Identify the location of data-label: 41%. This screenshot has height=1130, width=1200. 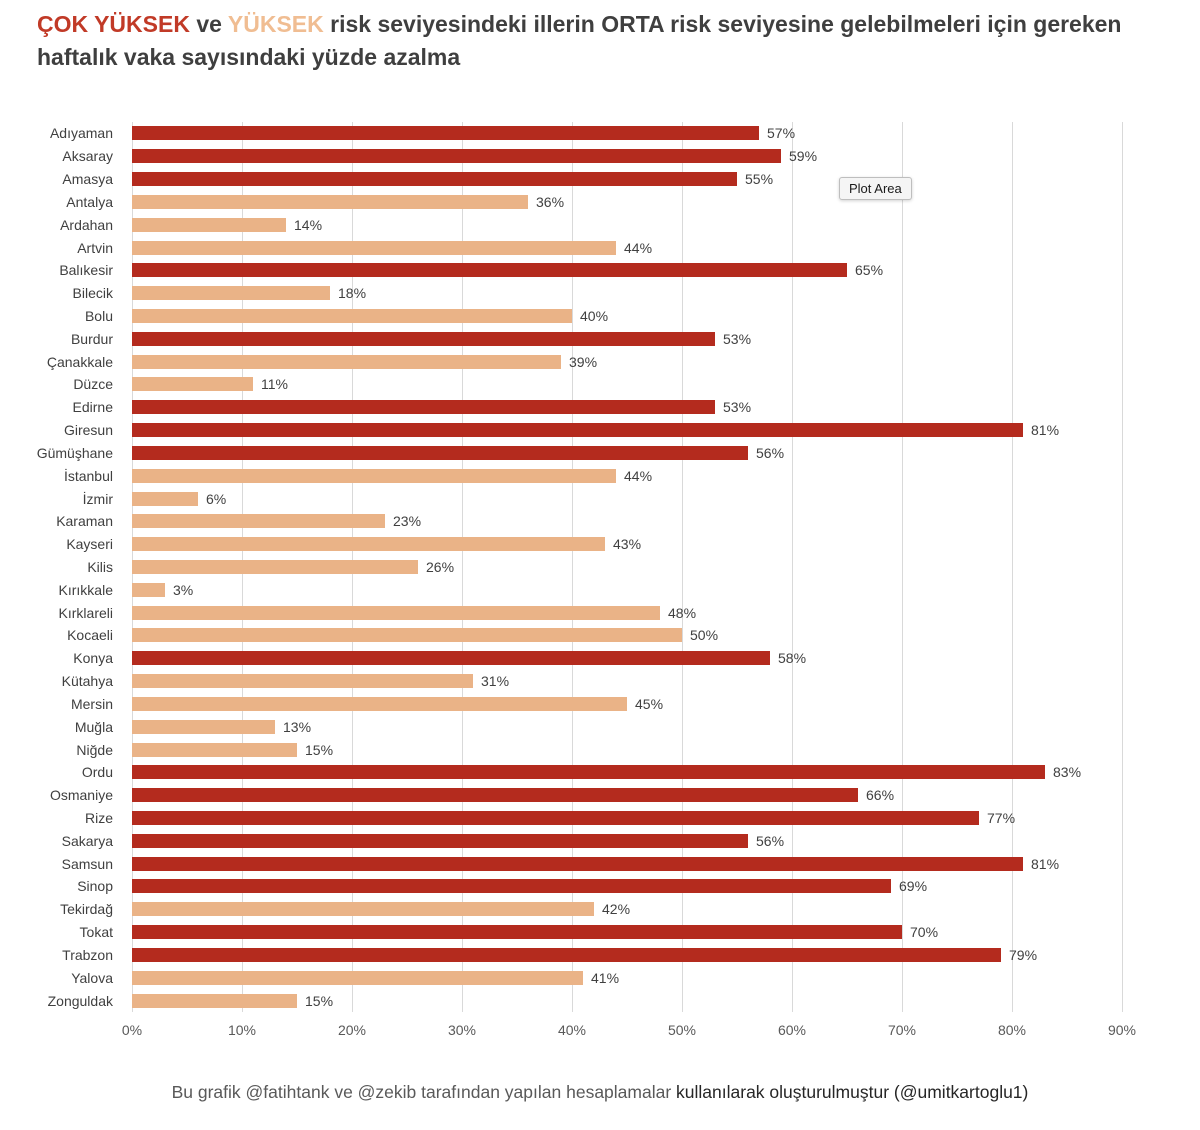
(605, 977).